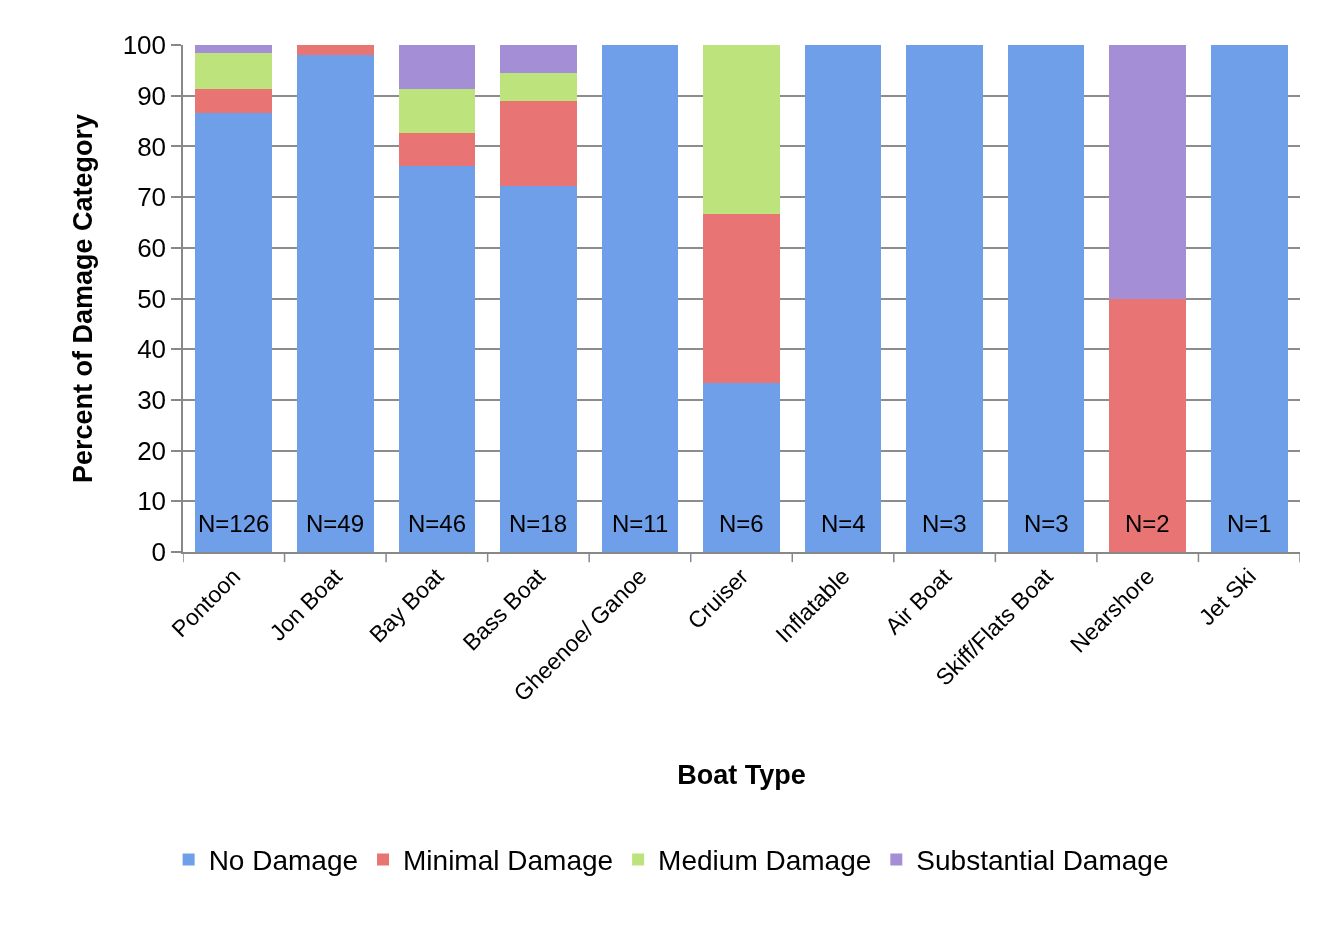 The height and width of the screenshot is (943, 1322). Describe the element at coordinates (152, 298) in the screenshot. I see `y-tick-label: 50` at that location.